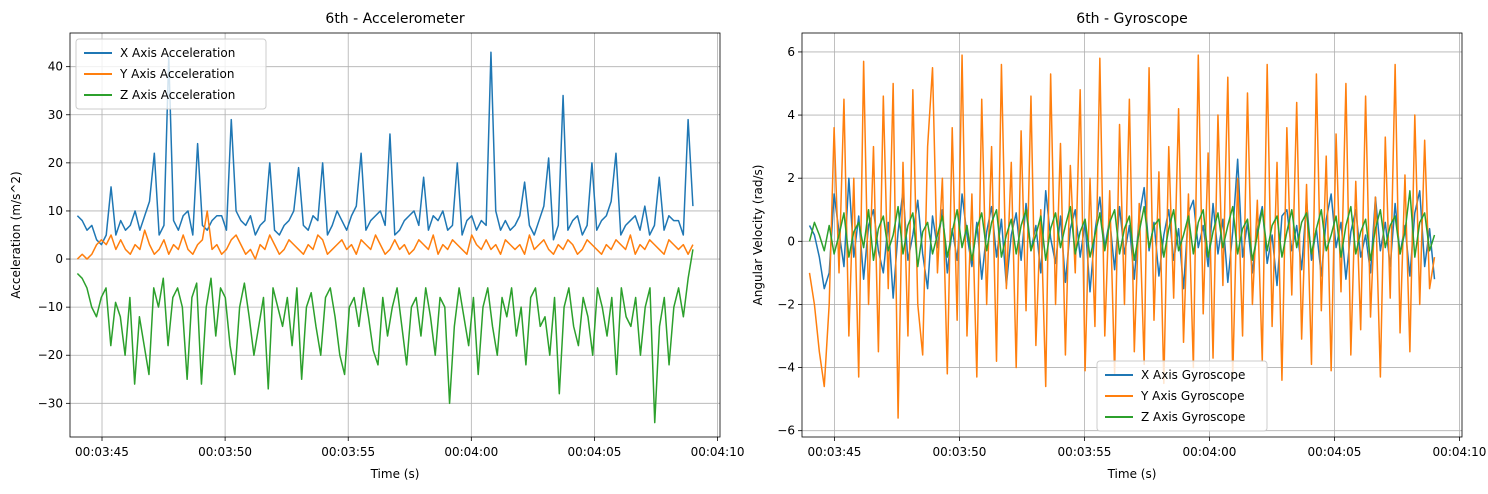  I want to click on chart-title: 6th - Gyroscope, so click(1131, 19).